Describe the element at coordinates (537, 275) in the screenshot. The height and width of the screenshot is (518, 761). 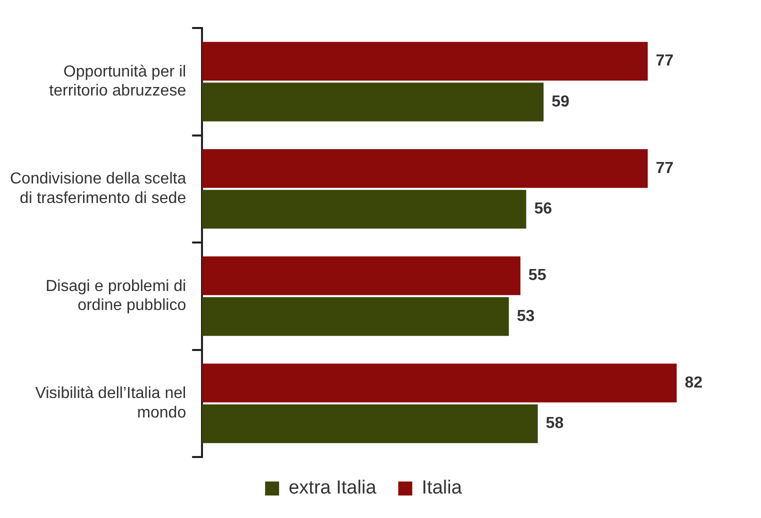
I see `data-label: 55` at that location.